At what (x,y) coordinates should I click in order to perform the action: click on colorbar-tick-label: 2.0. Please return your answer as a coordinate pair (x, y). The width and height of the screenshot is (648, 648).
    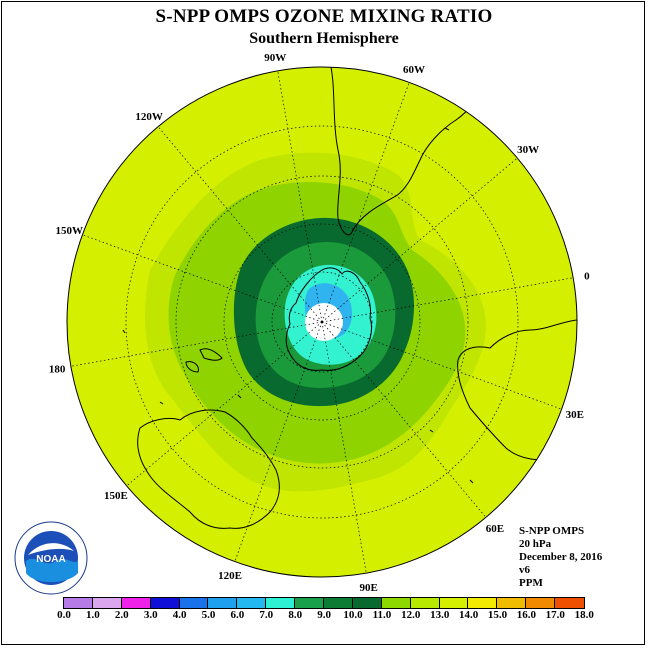
    Looking at the image, I should click on (121, 615).